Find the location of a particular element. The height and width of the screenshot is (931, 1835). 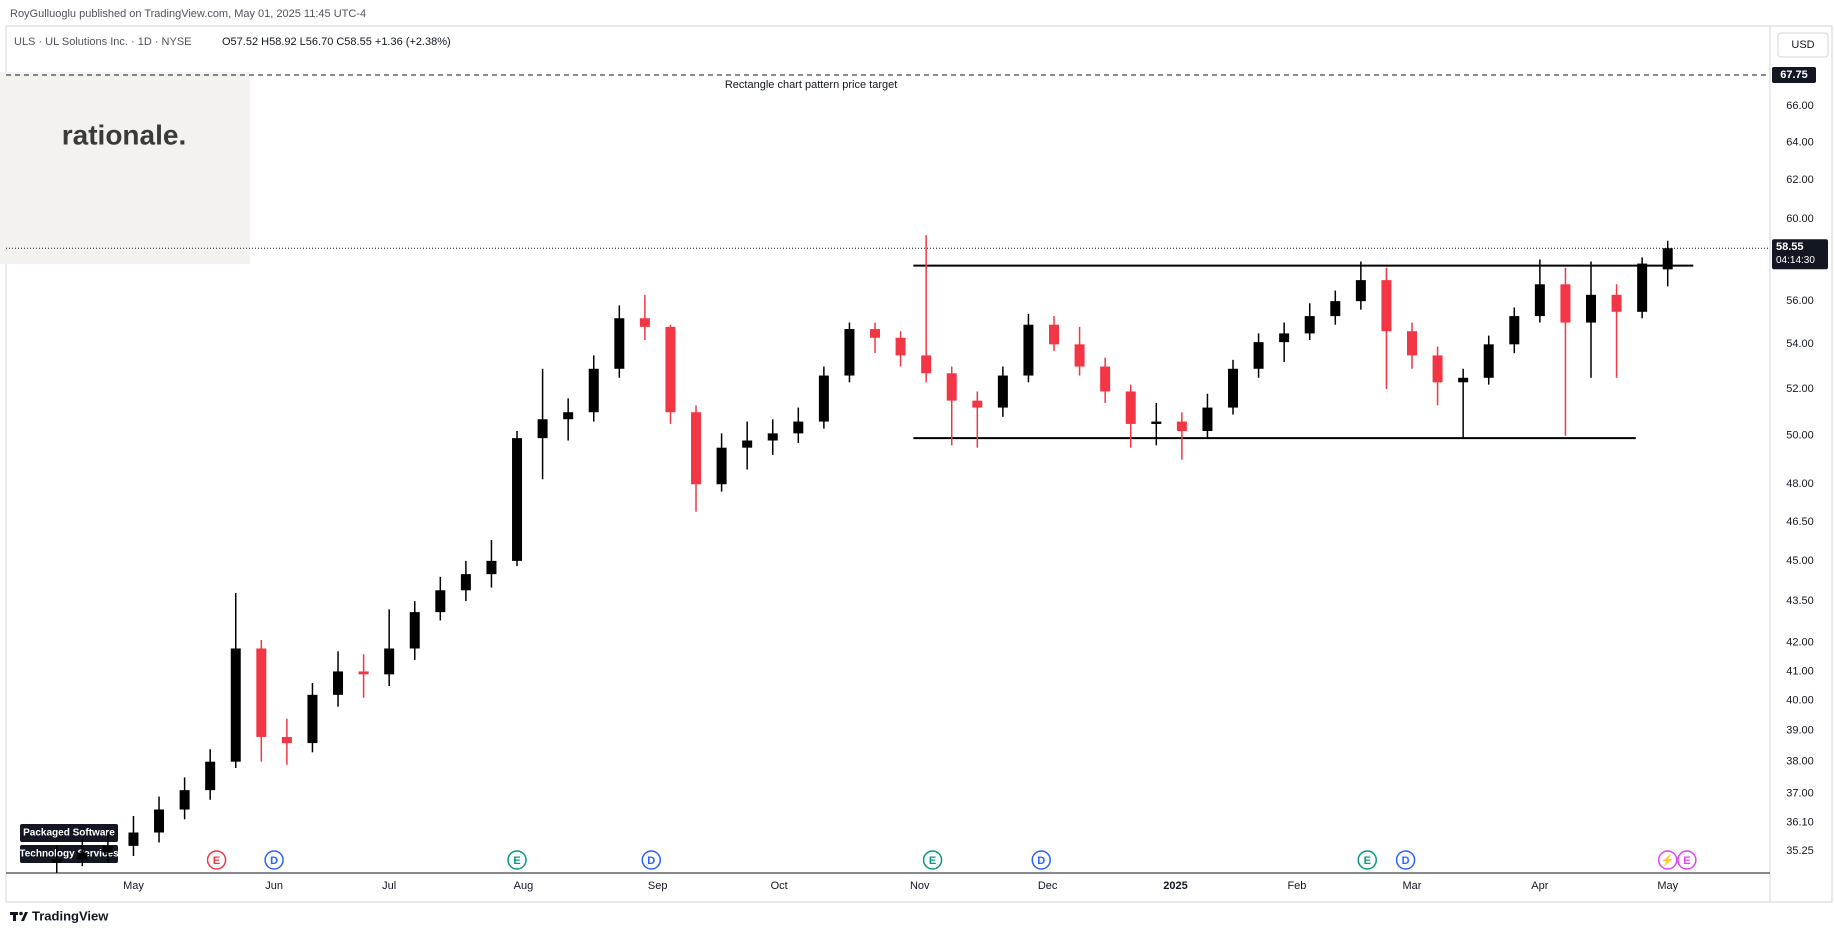

x-tick-label: Oct is located at coordinates (779, 886).